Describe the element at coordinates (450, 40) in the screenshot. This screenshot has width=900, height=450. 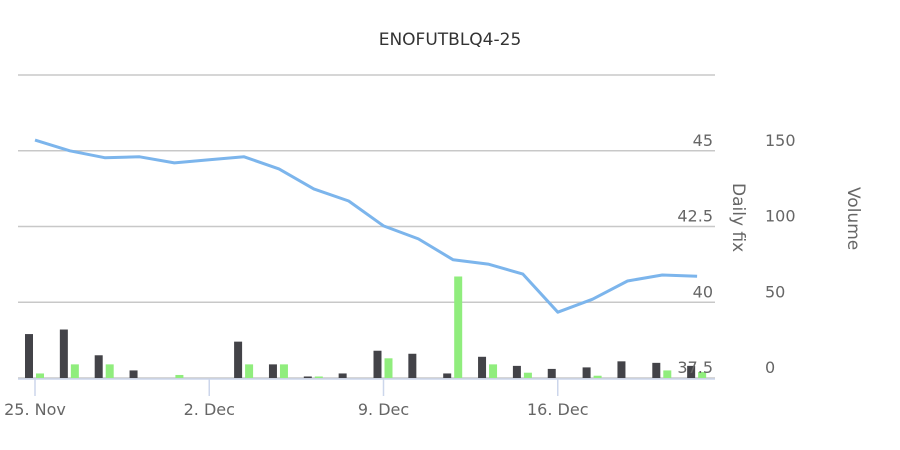
I see `chart-title: ENOFUTBLQ4-25` at that location.